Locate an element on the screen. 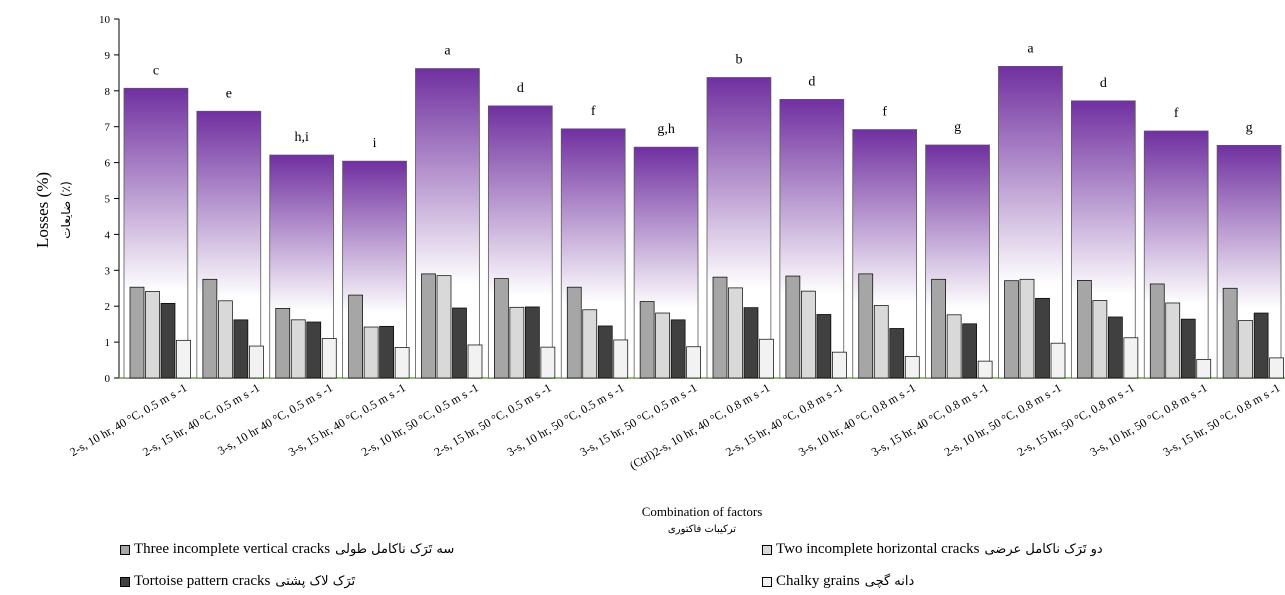 The height and width of the screenshot is (595, 1285). y-tick-label: 6 is located at coordinates (108, 164).